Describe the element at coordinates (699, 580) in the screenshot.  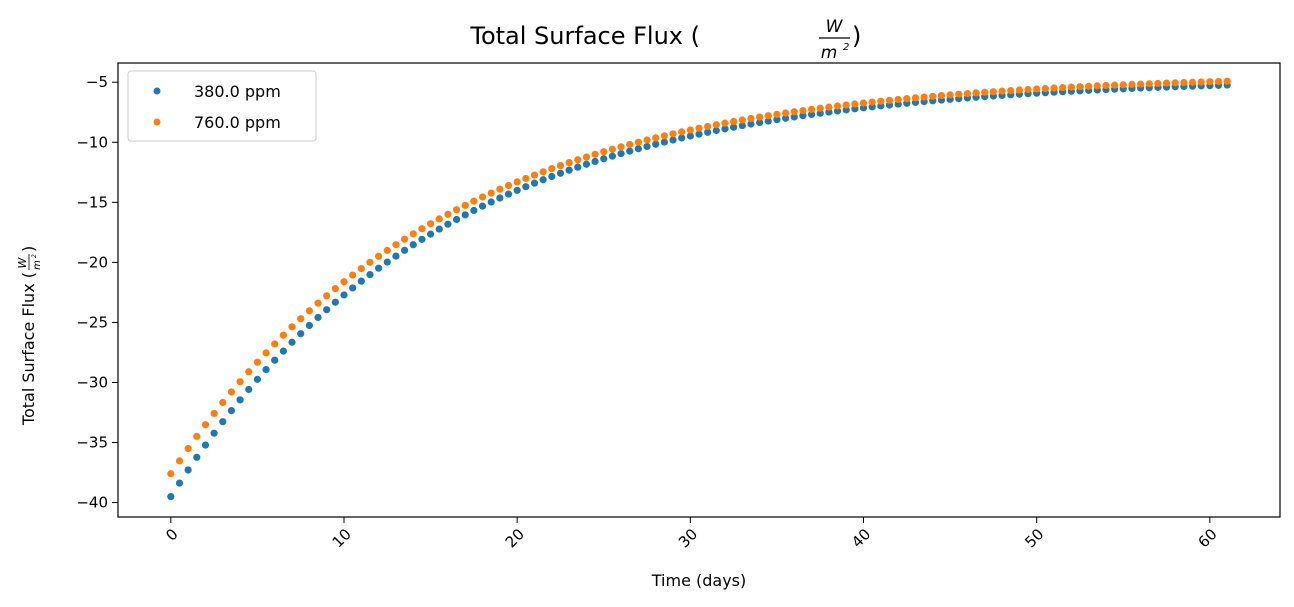
I see `x-axis-label: Time (days)` at that location.